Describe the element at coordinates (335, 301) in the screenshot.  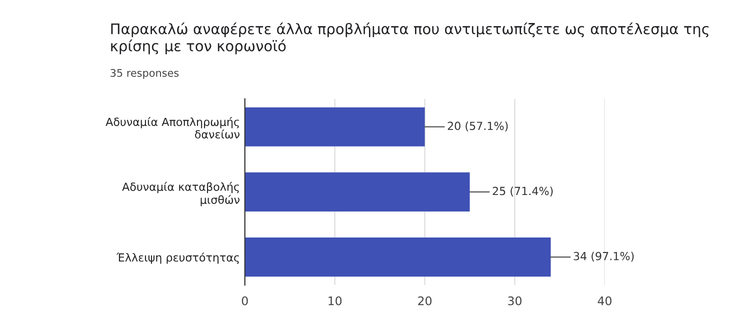
I see `x-tick-label: 10` at that location.